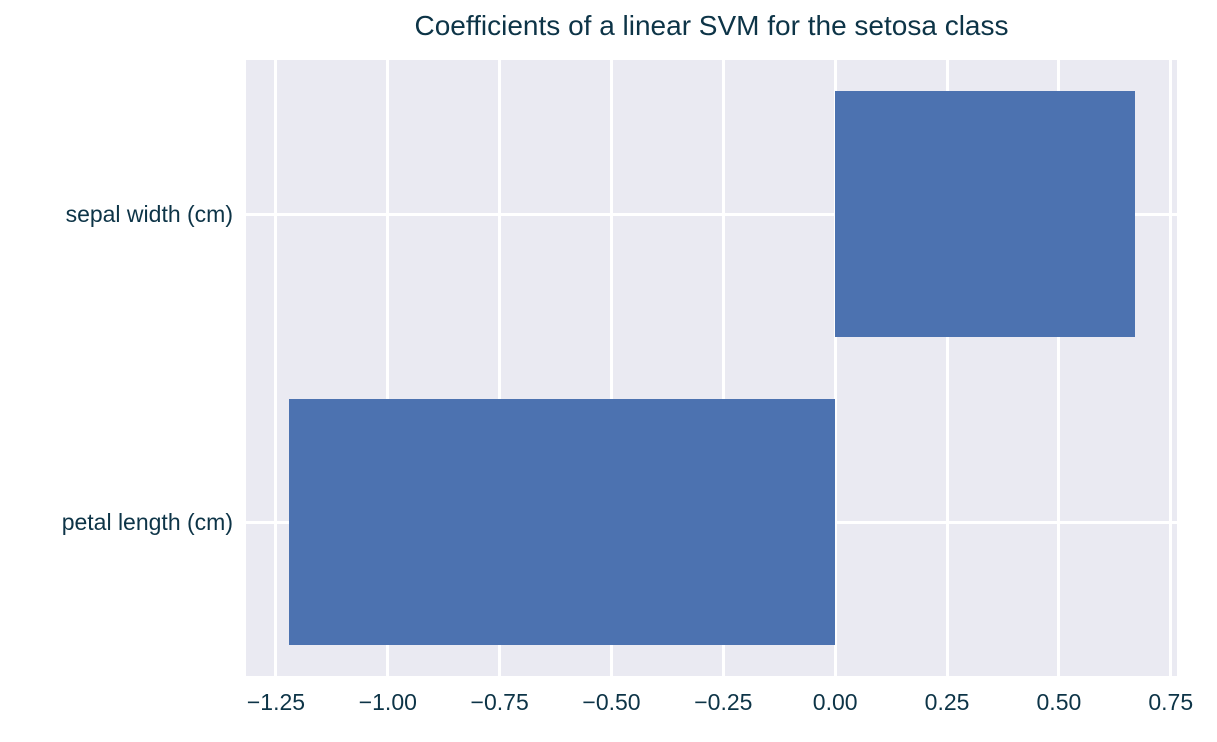 This screenshot has height=742, width=1217. I want to click on x-tick-label: 0.00, so click(835, 702).